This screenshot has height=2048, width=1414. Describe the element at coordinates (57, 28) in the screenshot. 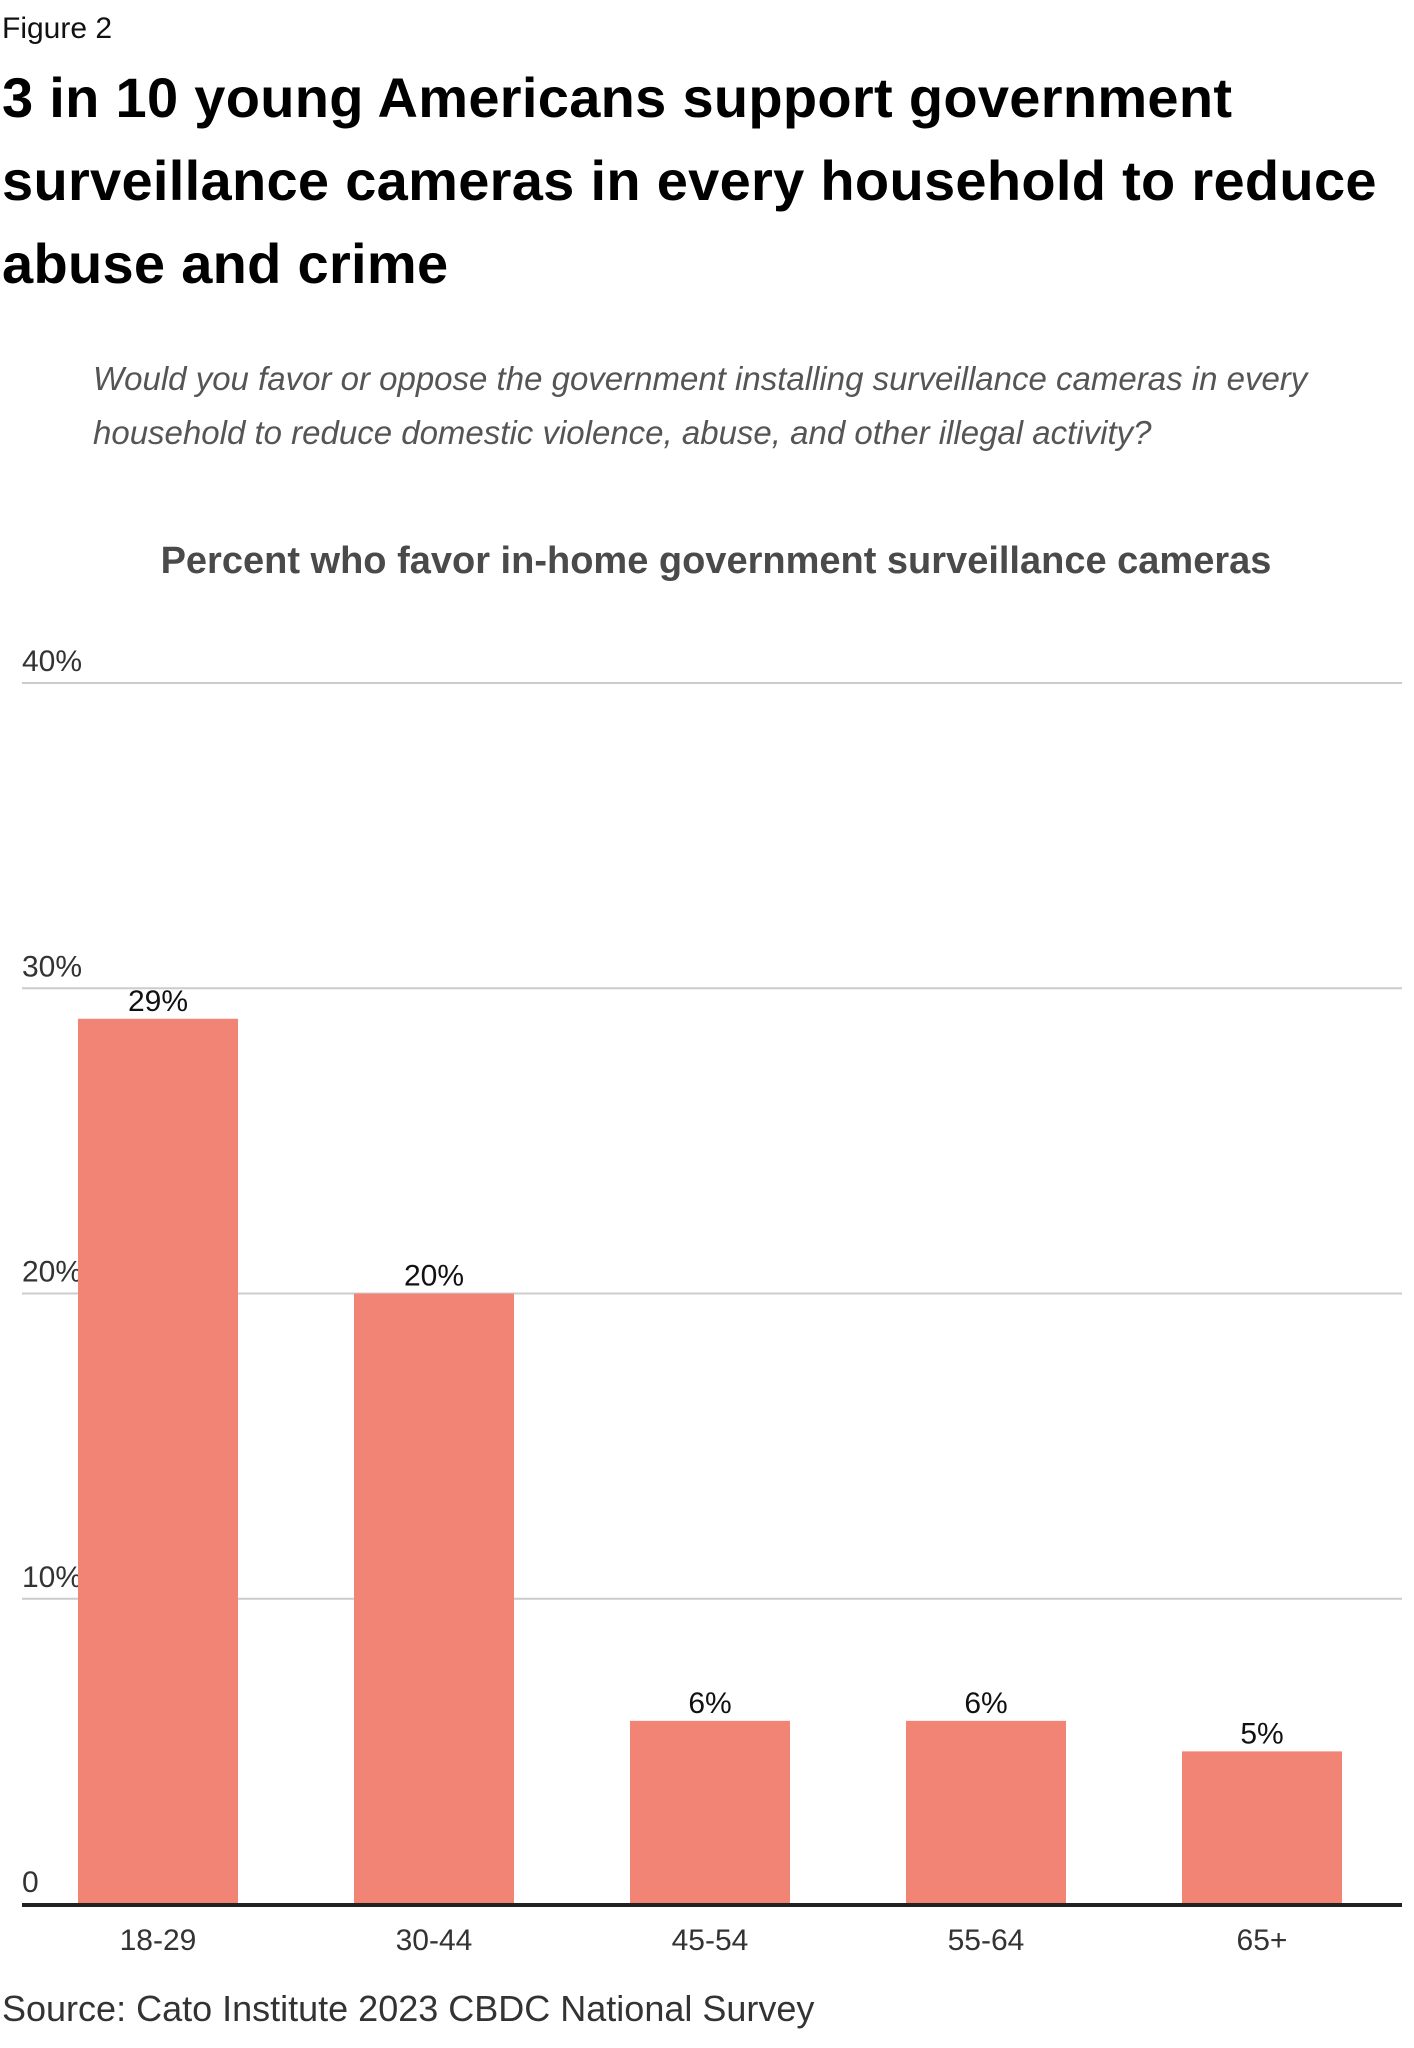

I see `figure-label: Figure 2` at that location.